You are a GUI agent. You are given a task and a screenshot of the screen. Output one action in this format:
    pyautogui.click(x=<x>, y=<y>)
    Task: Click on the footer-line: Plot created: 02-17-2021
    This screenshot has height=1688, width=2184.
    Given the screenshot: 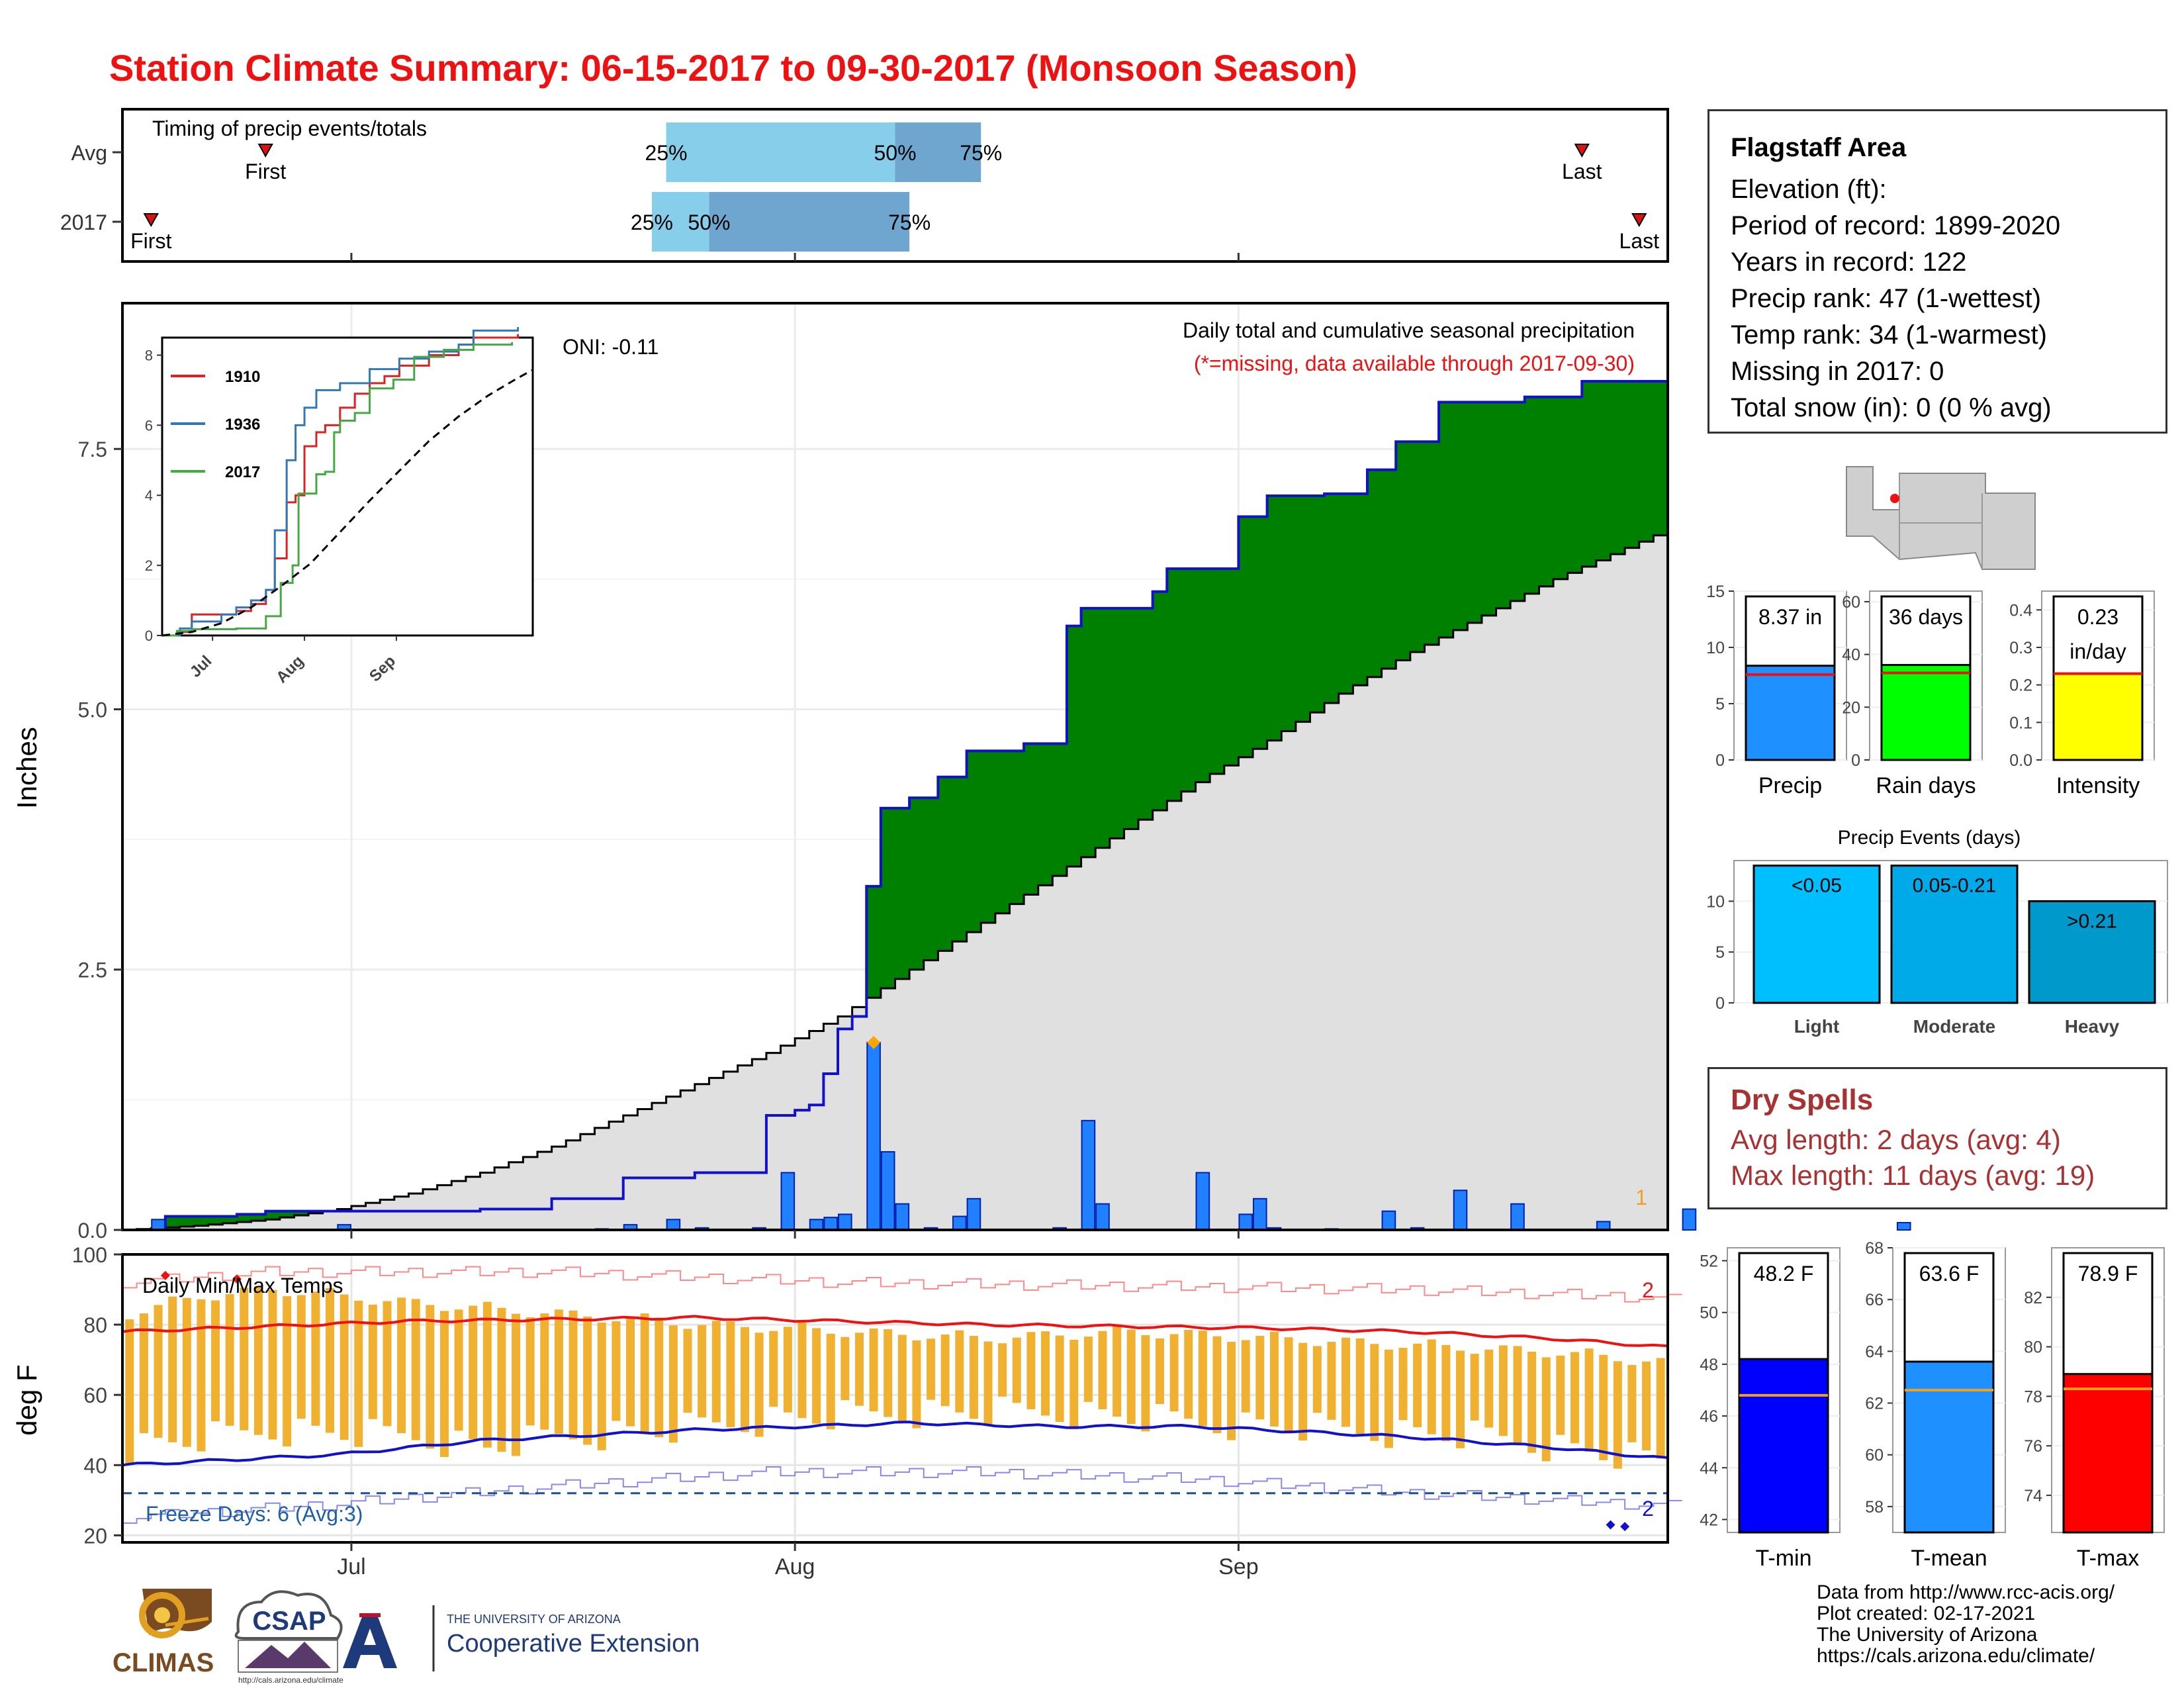 What is the action you would take?
    pyautogui.click(x=1926, y=1614)
    